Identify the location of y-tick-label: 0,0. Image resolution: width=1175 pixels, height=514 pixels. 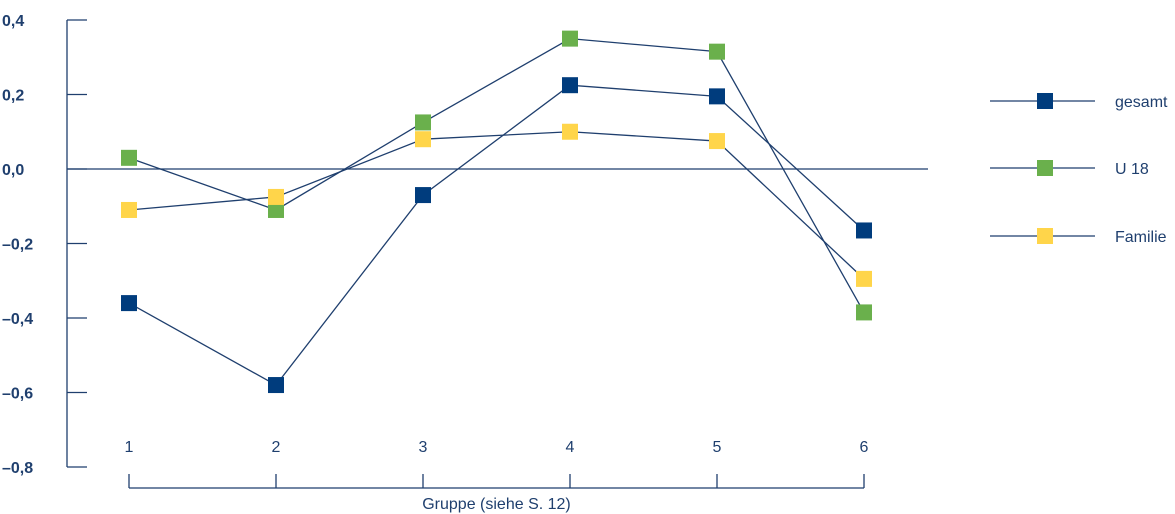
(13, 170).